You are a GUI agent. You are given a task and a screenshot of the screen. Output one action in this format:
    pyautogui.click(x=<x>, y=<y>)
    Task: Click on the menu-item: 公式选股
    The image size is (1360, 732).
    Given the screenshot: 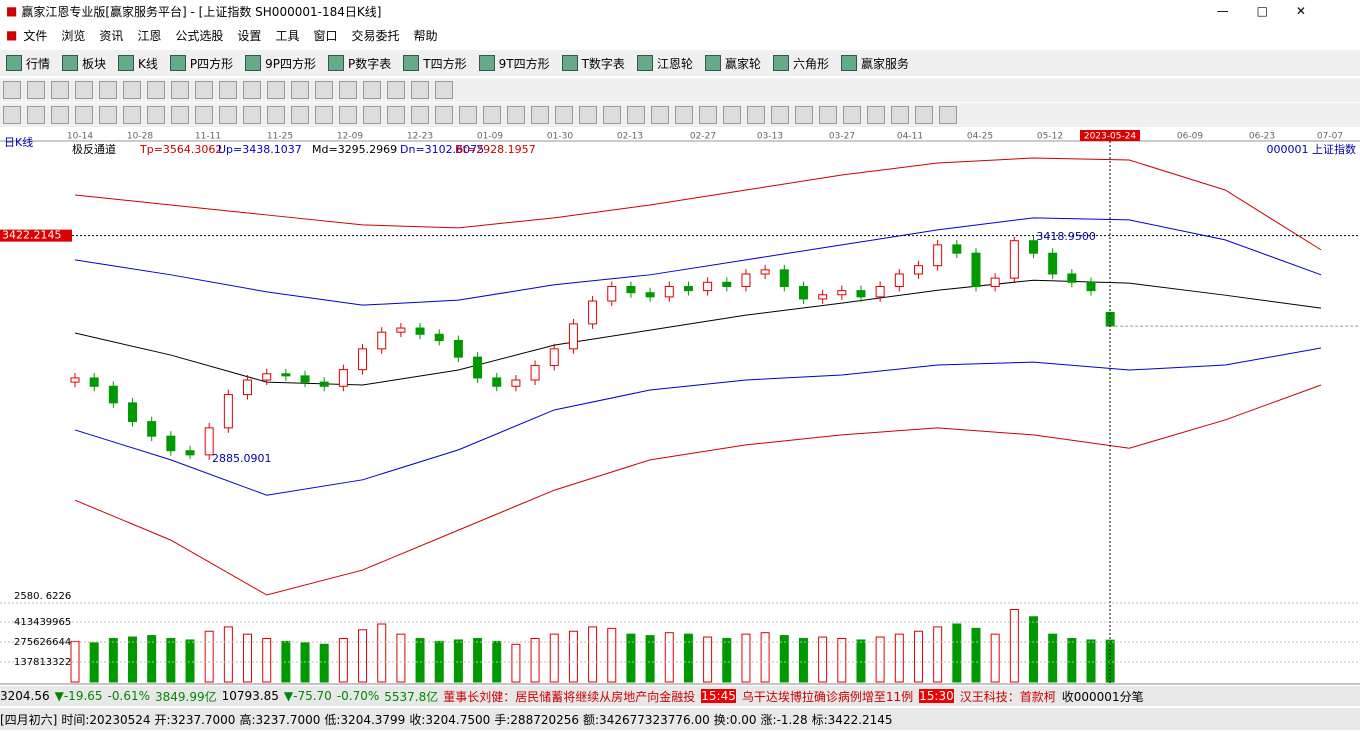 What is the action you would take?
    pyautogui.click(x=199, y=35)
    